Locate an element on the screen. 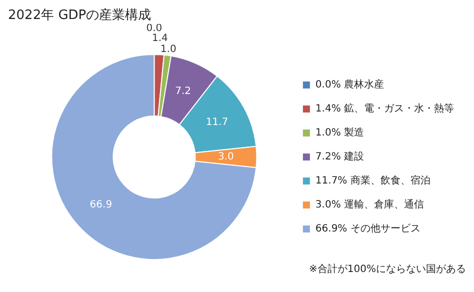  data-label: 11.7 is located at coordinates (217, 122).